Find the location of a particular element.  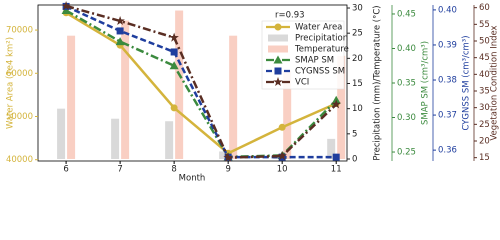

legend-label: CYGNSS SM is located at coordinates (320, 72).